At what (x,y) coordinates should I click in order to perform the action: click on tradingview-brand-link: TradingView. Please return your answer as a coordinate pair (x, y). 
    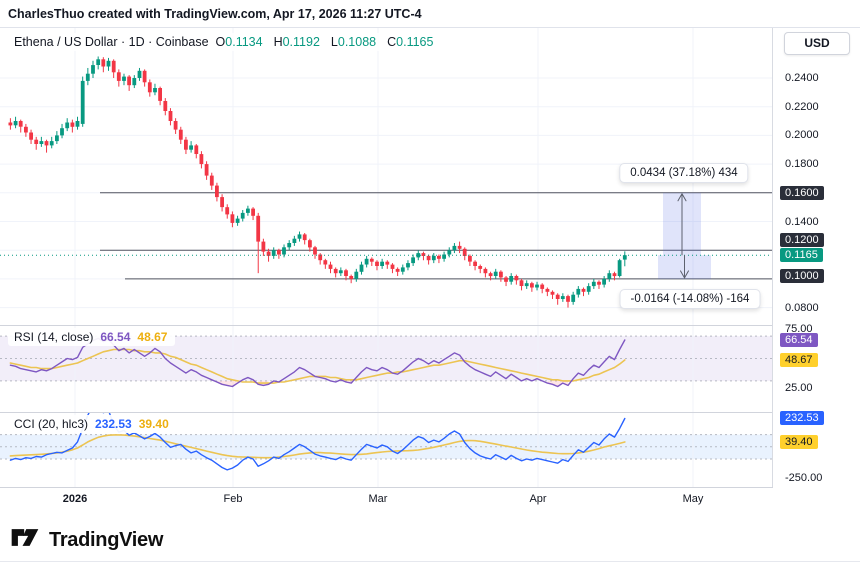
    Looking at the image, I should click on (86, 540).